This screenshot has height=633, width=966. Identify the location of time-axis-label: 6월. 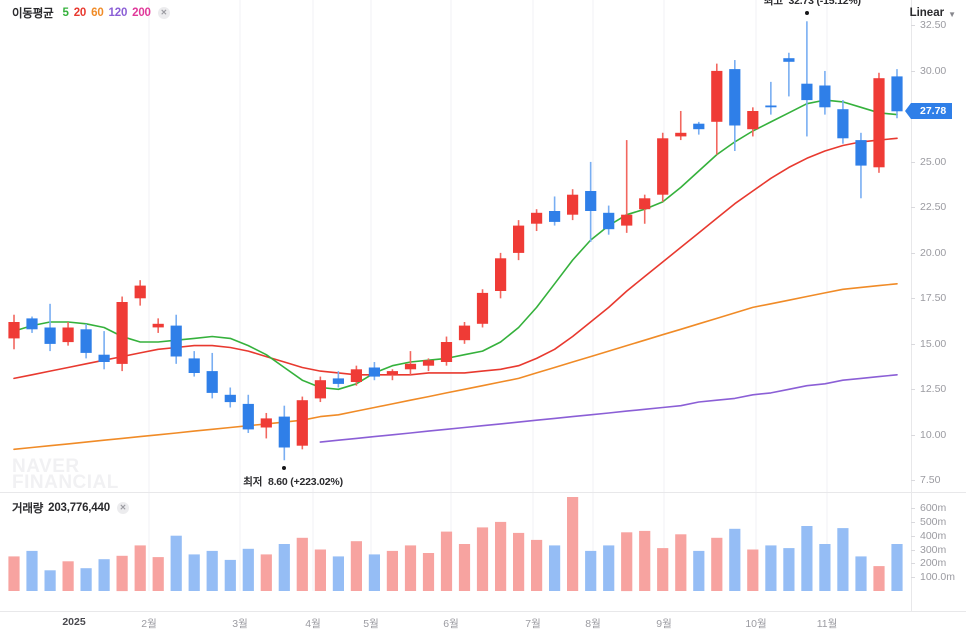
(451, 624).